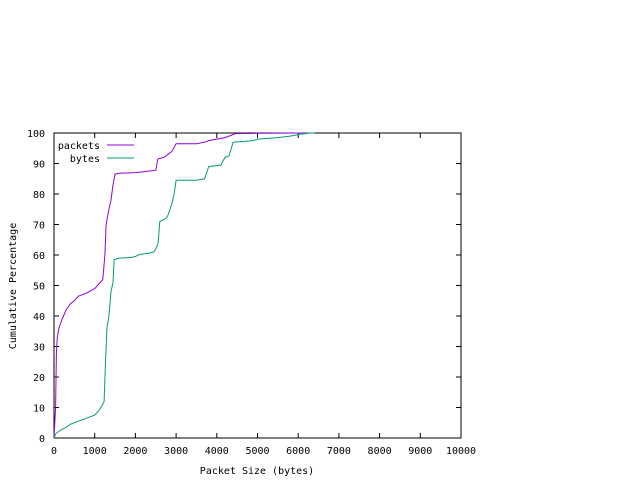  What do you see at coordinates (217, 451) in the screenshot?
I see `x-tick-label: 4000` at bounding box center [217, 451].